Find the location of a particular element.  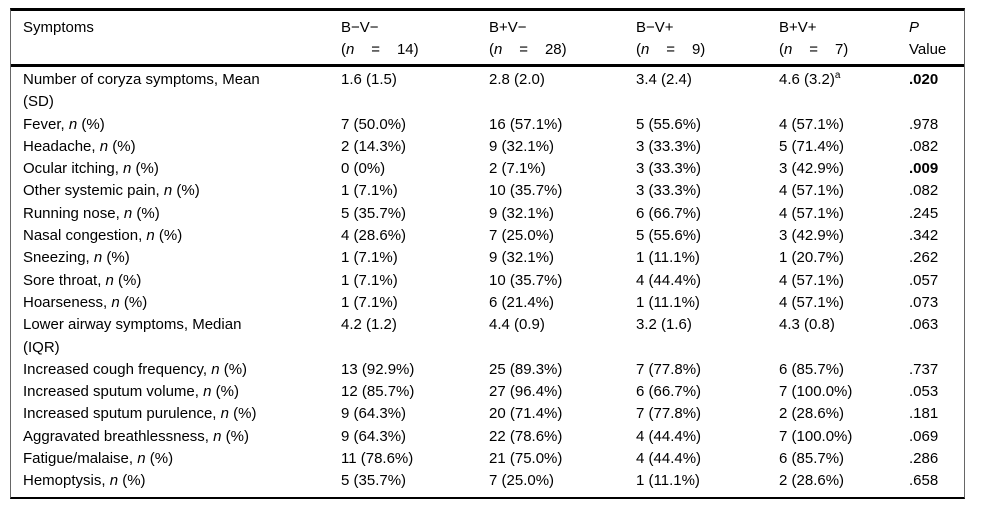

value-cell: 3 (42.9%) is located at coordinates (812, 169).